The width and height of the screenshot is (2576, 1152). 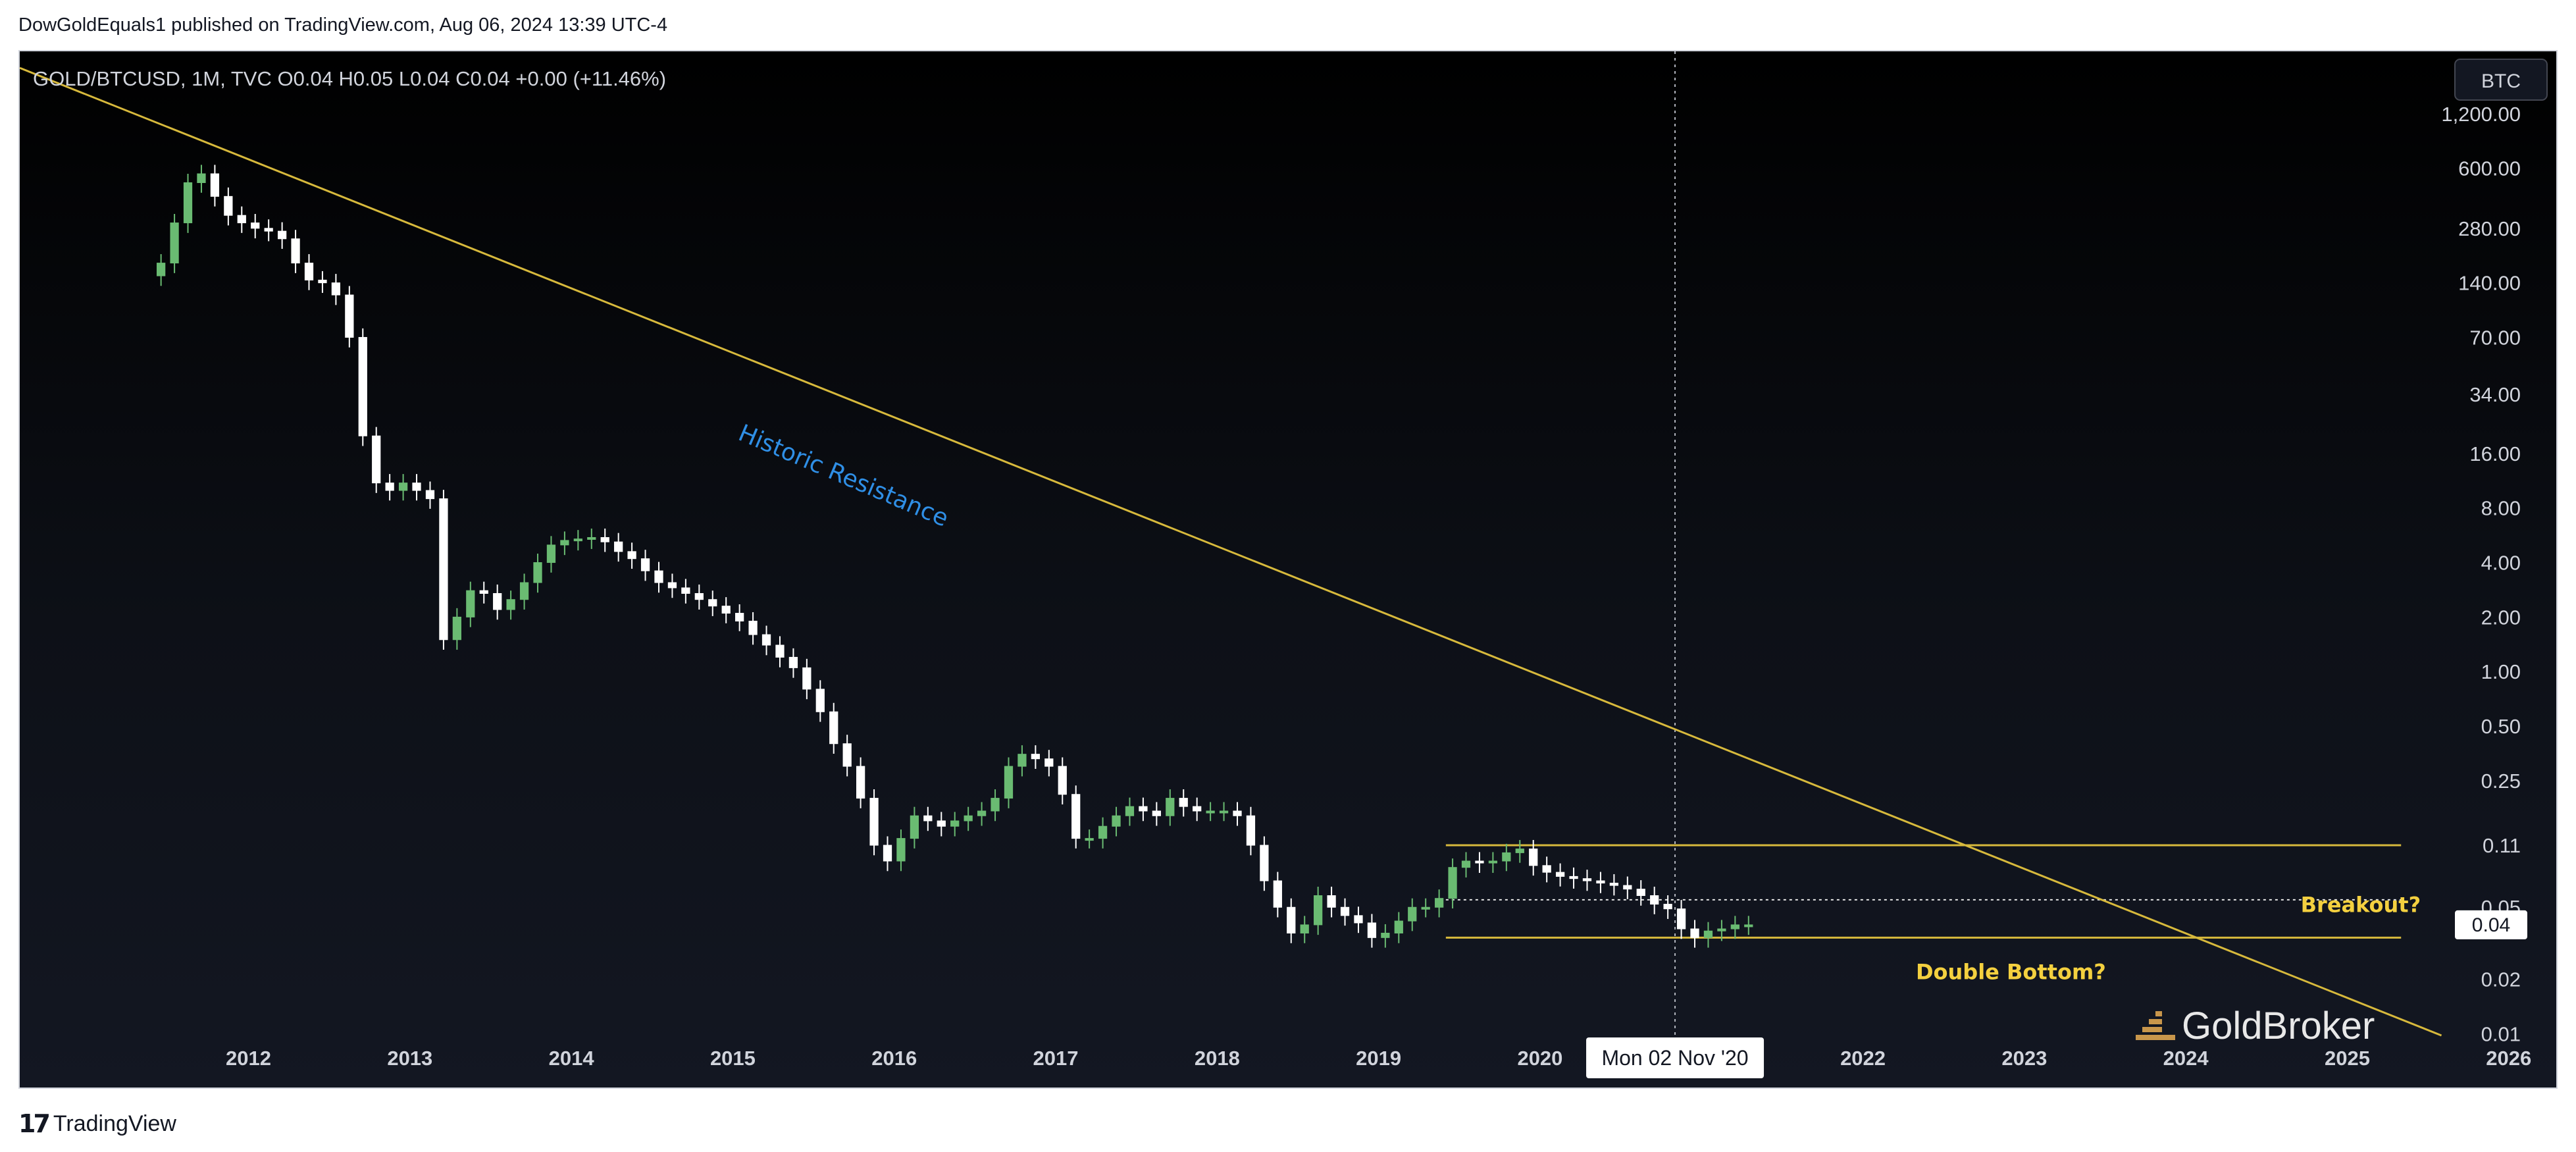 I want to click on y-axis-tick-label: 0.01, so click(x=2501, y=1034).